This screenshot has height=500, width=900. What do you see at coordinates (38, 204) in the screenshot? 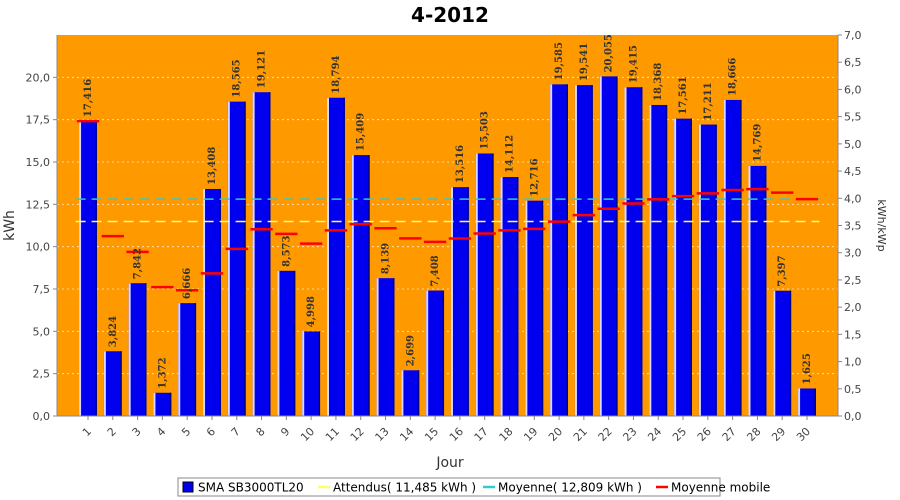
I see `y-tick-label: 12,5` at bounding box center [38, 204].